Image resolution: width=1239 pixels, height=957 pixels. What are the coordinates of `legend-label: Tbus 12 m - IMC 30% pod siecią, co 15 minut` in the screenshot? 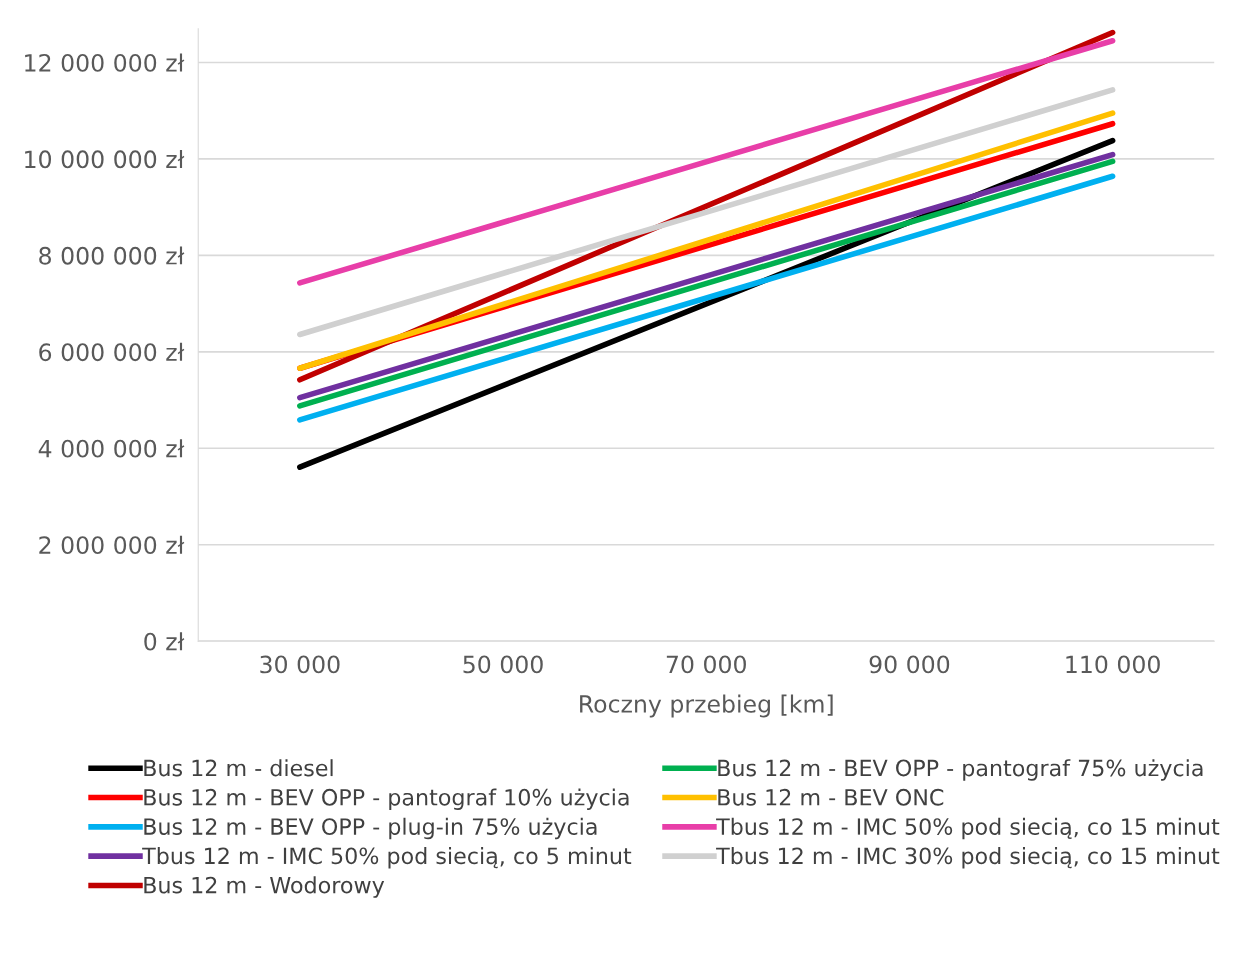 It's located at (968, 858).